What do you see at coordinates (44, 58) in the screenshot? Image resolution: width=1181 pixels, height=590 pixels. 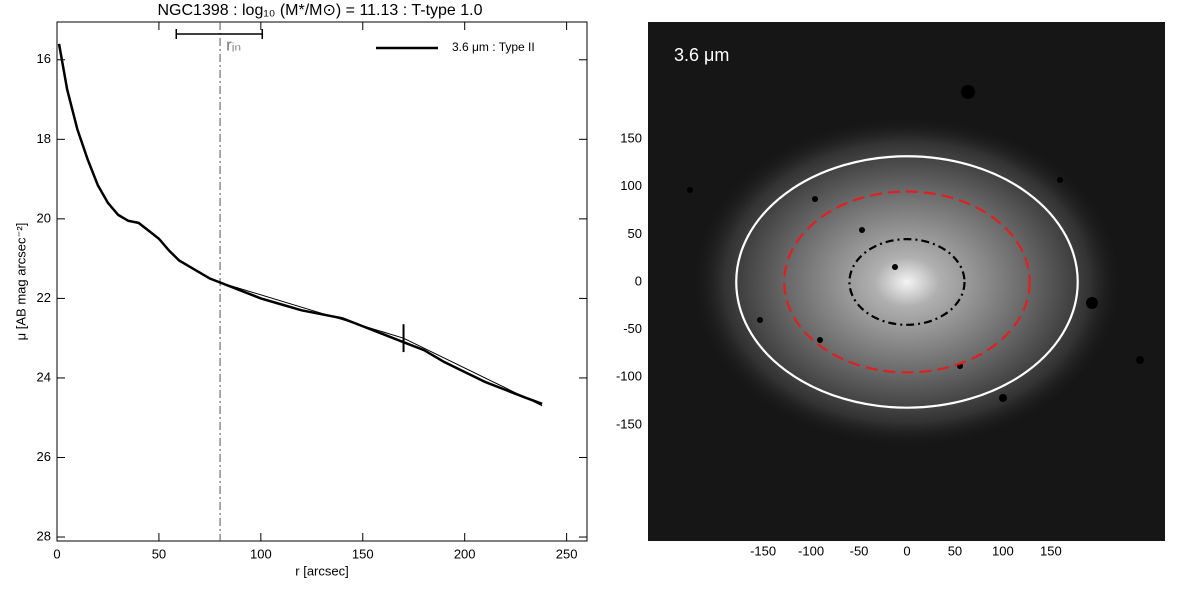 I see `y-tick-label: 16` at bounding box center [44, 58].